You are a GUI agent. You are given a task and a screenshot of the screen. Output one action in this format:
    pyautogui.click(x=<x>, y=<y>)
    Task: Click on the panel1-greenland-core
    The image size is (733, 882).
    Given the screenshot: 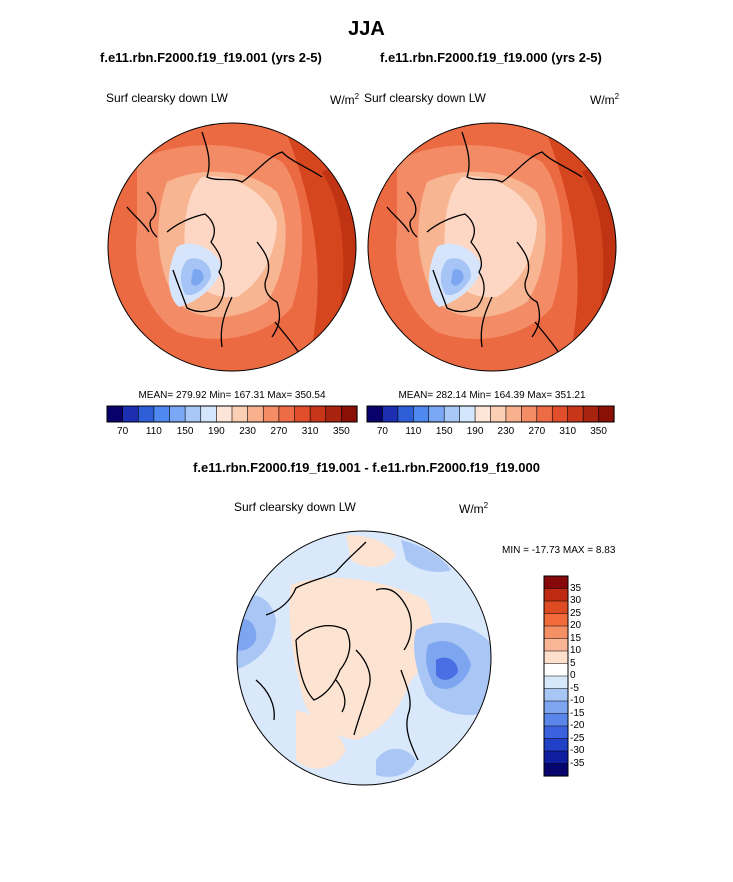 What is the action you would take?
    pyautogui.click(x=197, y=277)
    